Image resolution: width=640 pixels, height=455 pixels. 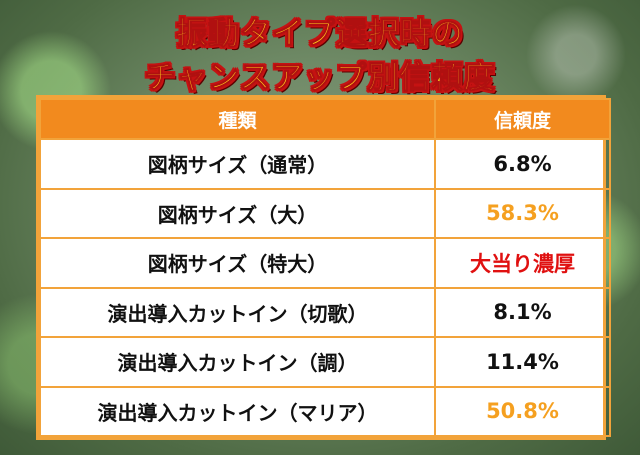 What do you see at coordinates (320, 34) in the screenshot?
I see `page-title-line-1: 振動タイプ選択時の` at bounding box center [320, 34].